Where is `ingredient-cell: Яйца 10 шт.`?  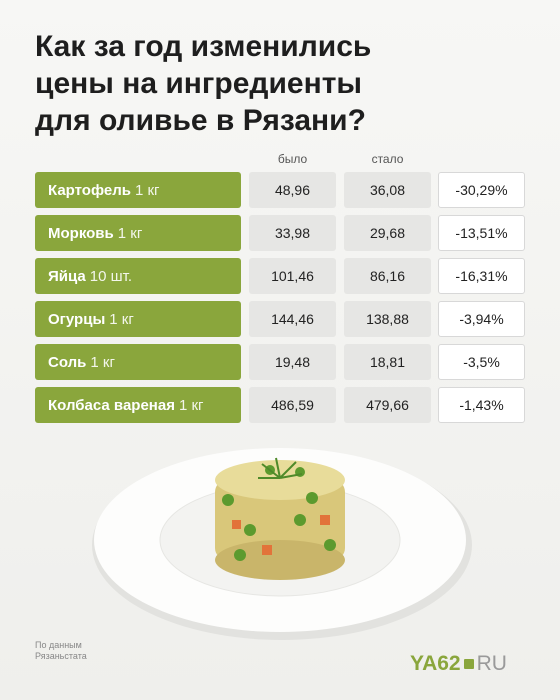
ingredient-cell: Яйца 10 шт. is located at coordinates (138, 276).